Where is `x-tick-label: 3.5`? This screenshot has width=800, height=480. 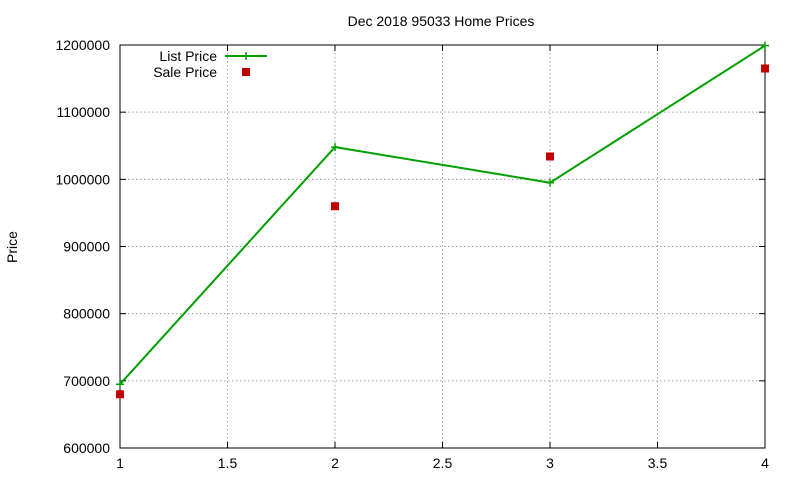 x-tick-label: 3.5 is located at coordinates (658, 463).